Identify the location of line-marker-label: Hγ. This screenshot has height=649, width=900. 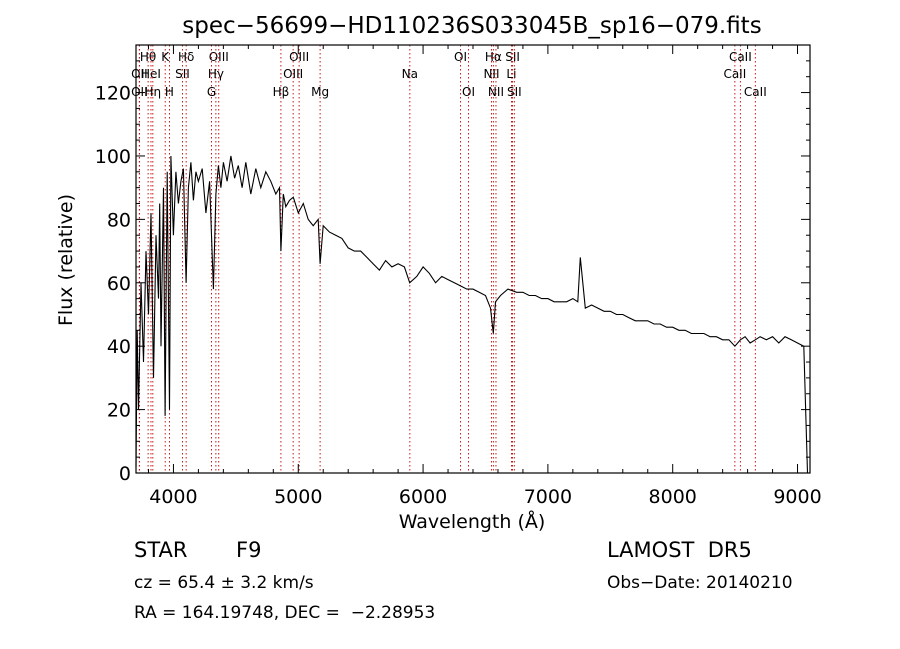
(216, 74).